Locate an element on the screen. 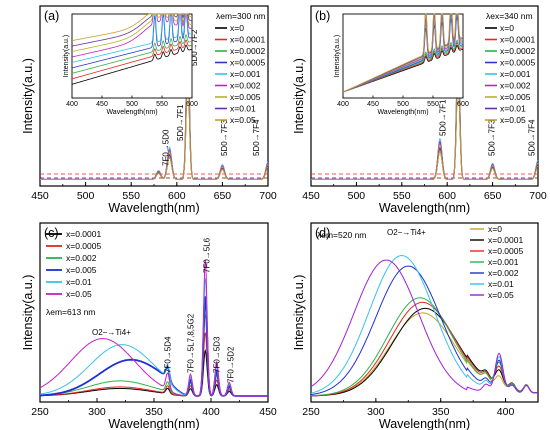  inset-y-axis-label: Intensity(a.u.) is located at coordinates (66, 56).